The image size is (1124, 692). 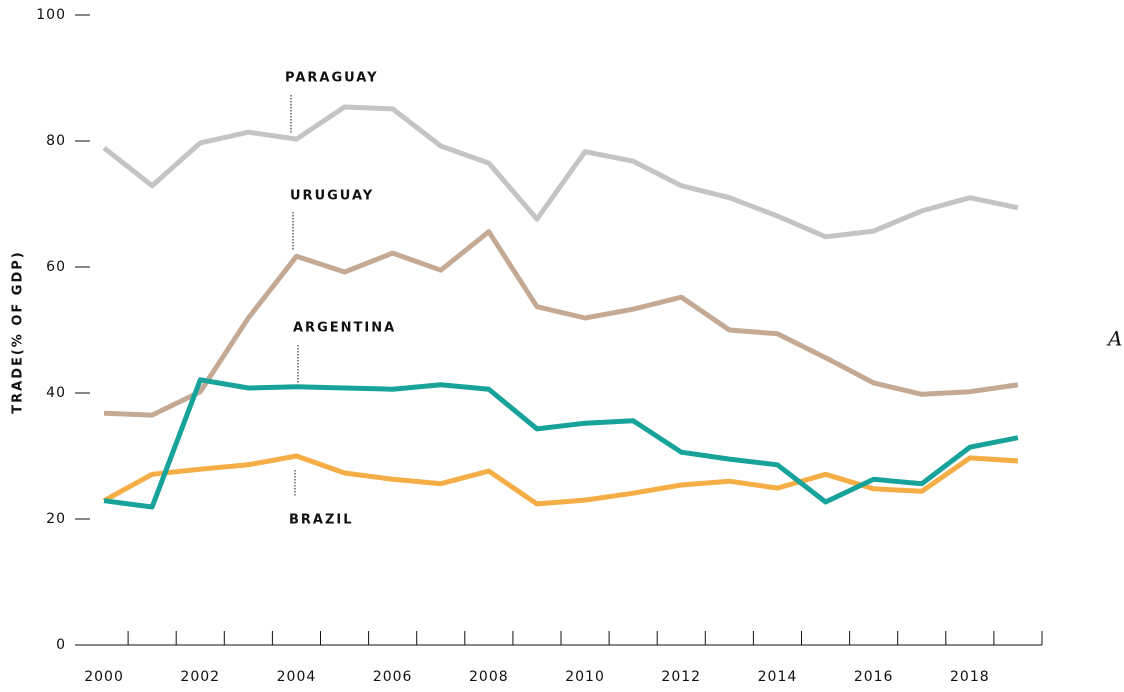 I want to click on x-tick-label: 2000, so click(x=104, y=677).